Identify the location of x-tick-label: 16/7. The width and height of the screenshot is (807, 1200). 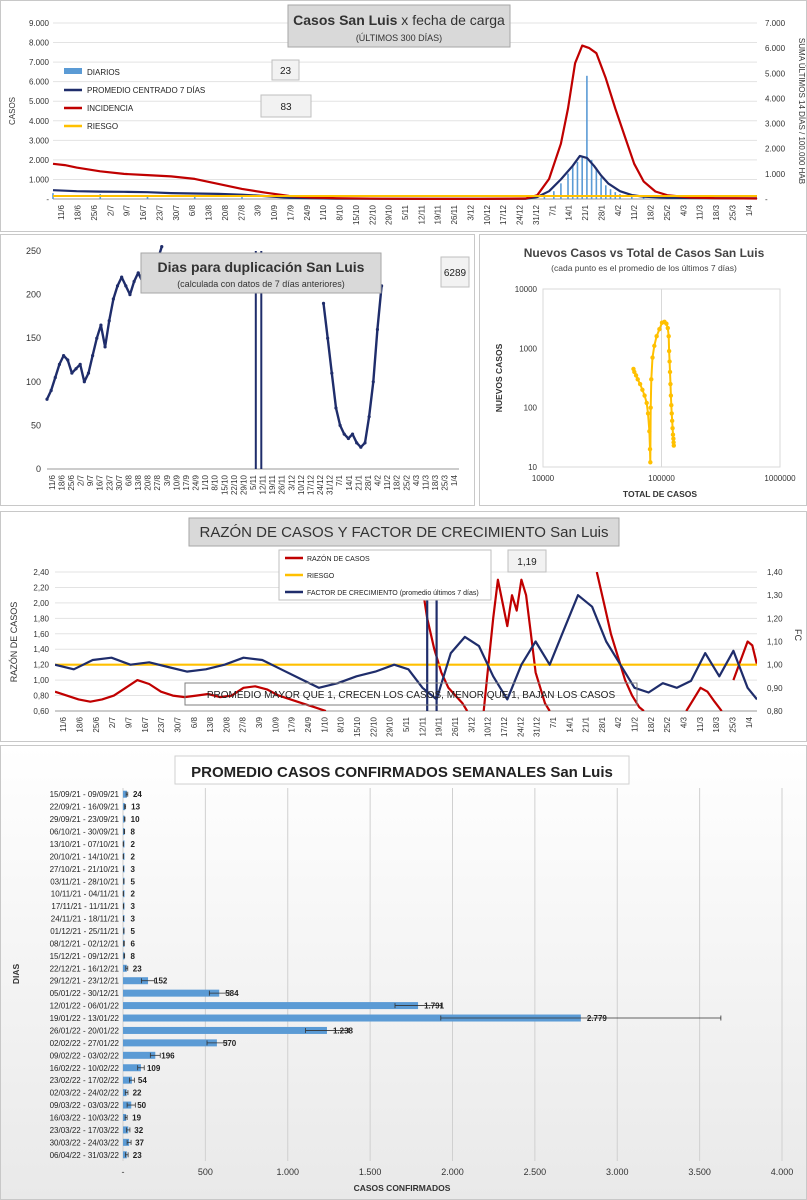
(143, 212).